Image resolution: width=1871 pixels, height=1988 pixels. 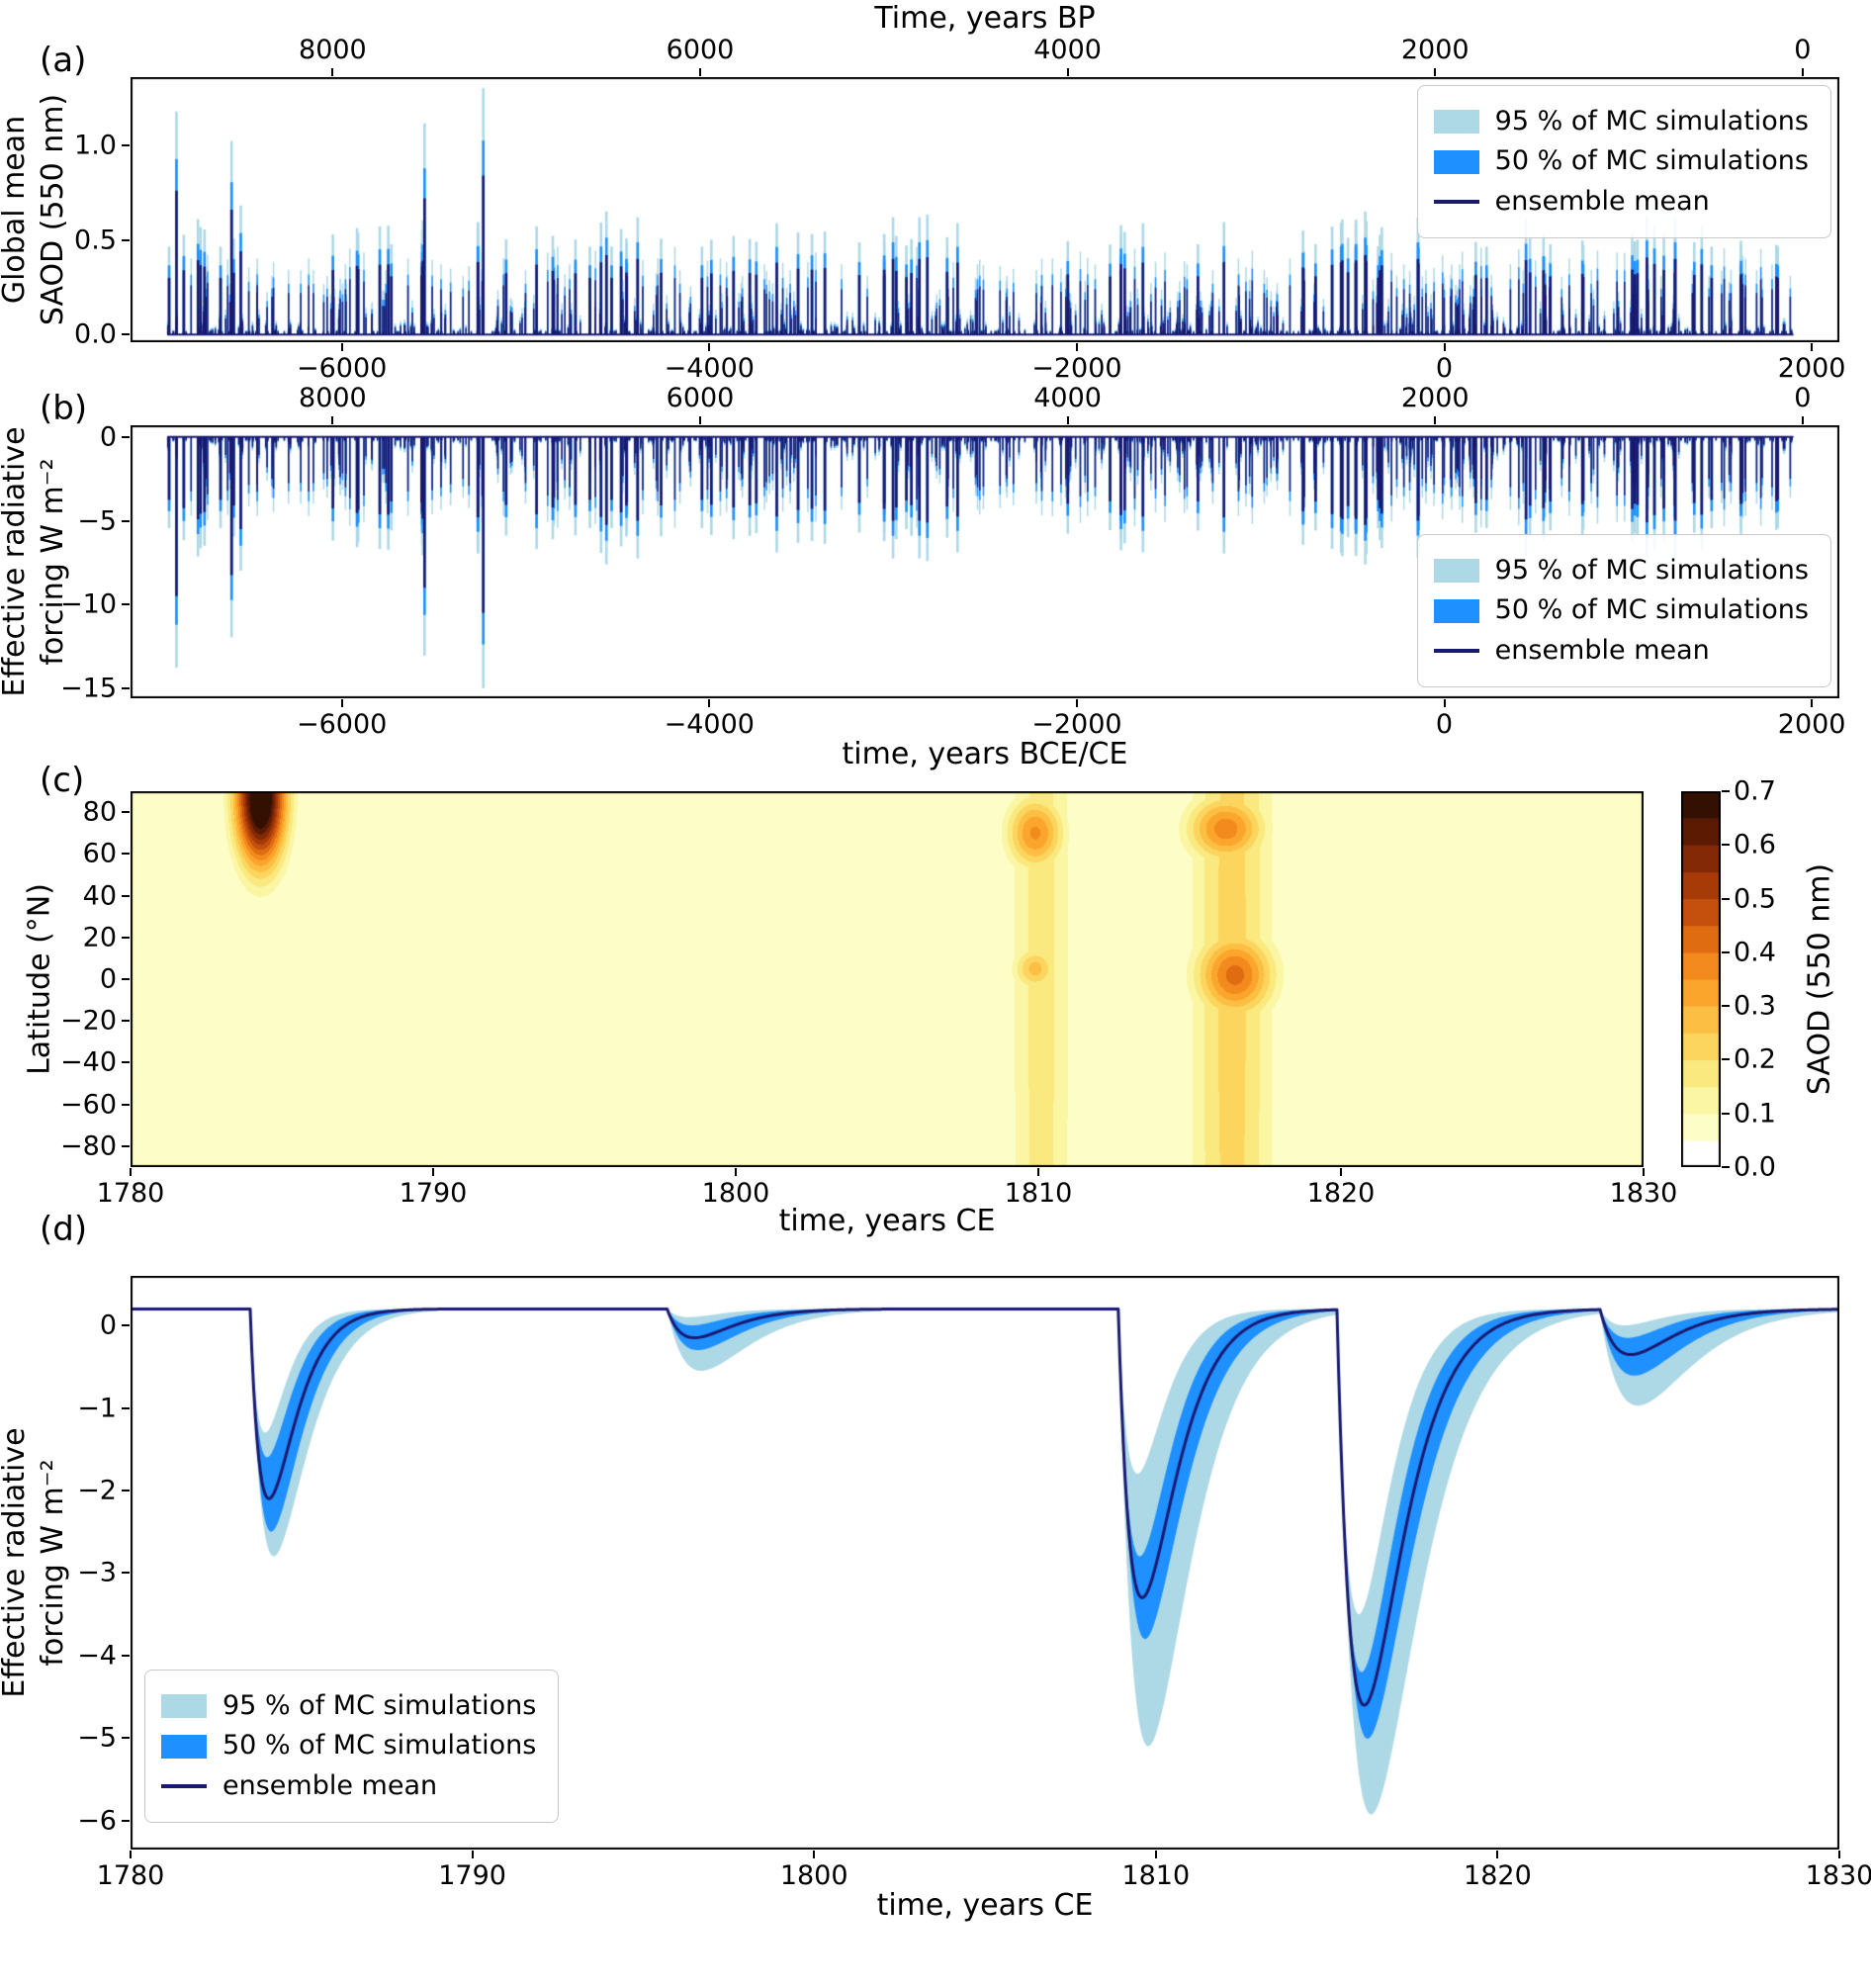 I want to click on y-tick-label: 40, so click(x=100, y=896).